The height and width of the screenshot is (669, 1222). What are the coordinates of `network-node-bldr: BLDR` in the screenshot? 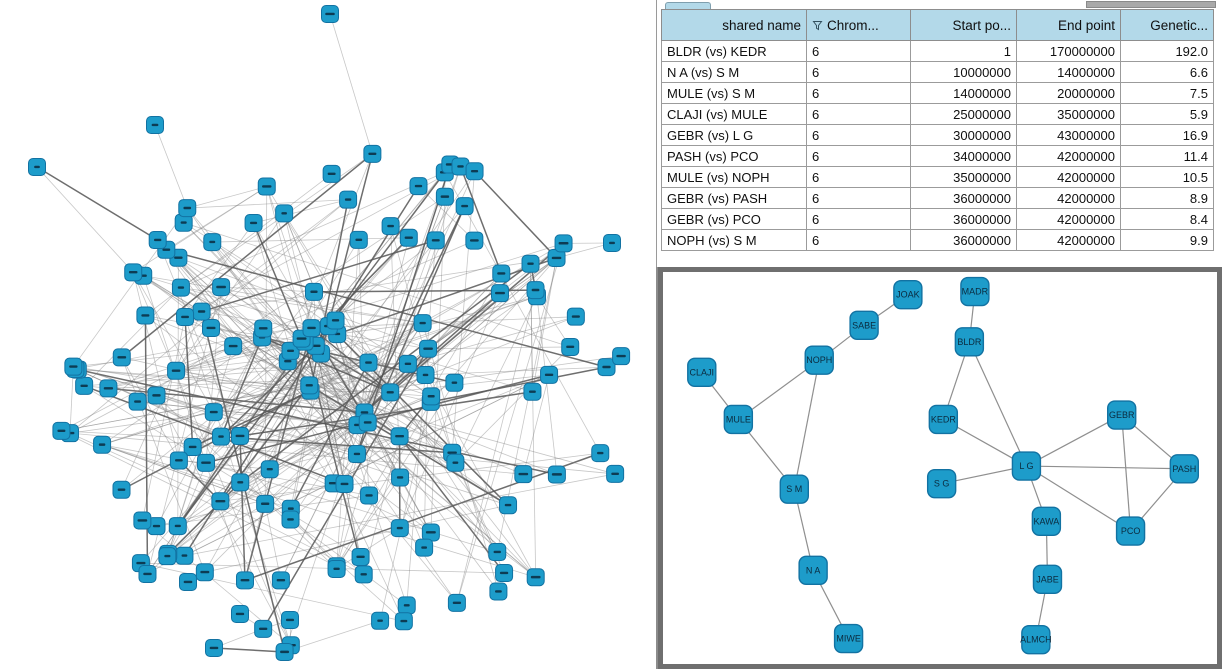 It's located at (969, 342).